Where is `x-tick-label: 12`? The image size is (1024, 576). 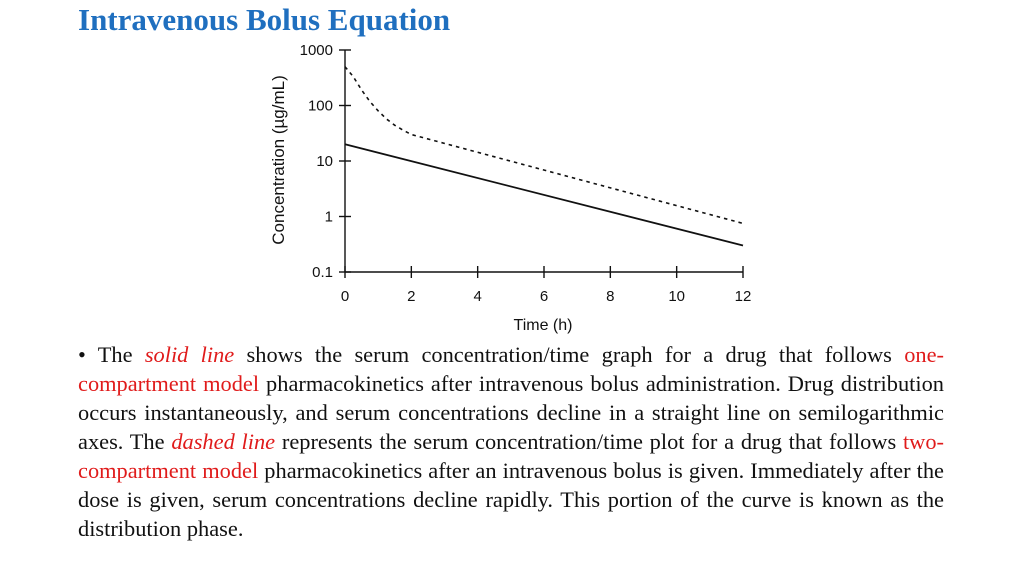 x-tick-label: 12 is located at coordinates (743, 296).